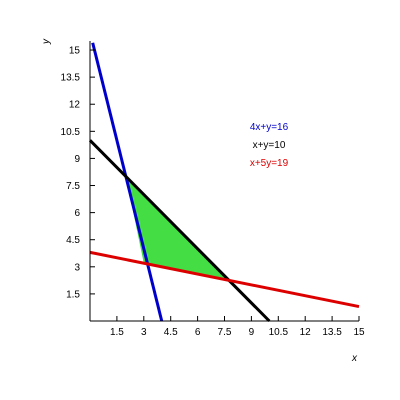 The image size is (400, 400). I want to click on x-tick-label-6: 9, so click(252, 332).